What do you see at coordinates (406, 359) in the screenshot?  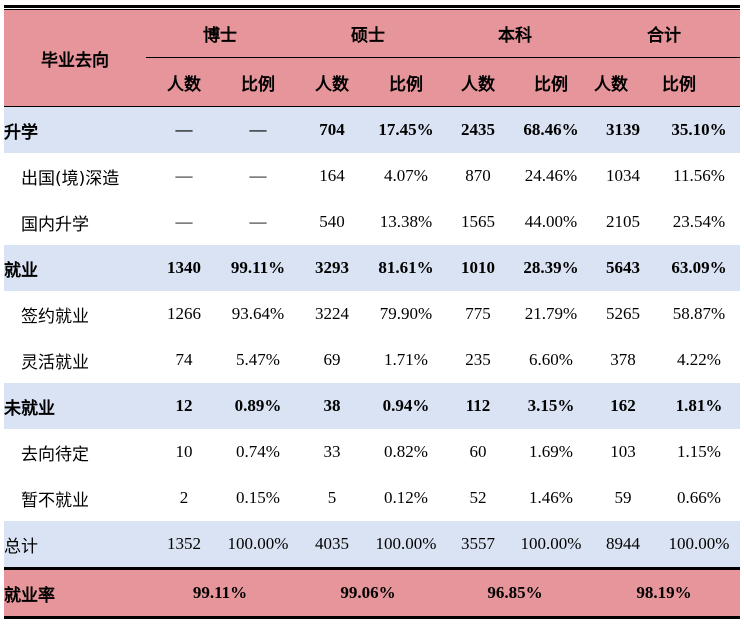 I see `cell: 1.71%` at bounding box center [406, 359].